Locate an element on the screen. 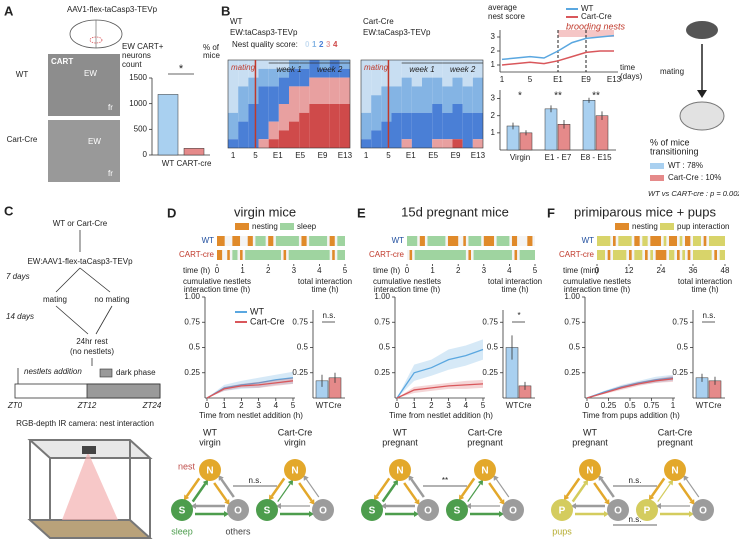 The height and width of the screenshot is (542, 739). x-tick-label: 2 is located at coordinates (431, 405).